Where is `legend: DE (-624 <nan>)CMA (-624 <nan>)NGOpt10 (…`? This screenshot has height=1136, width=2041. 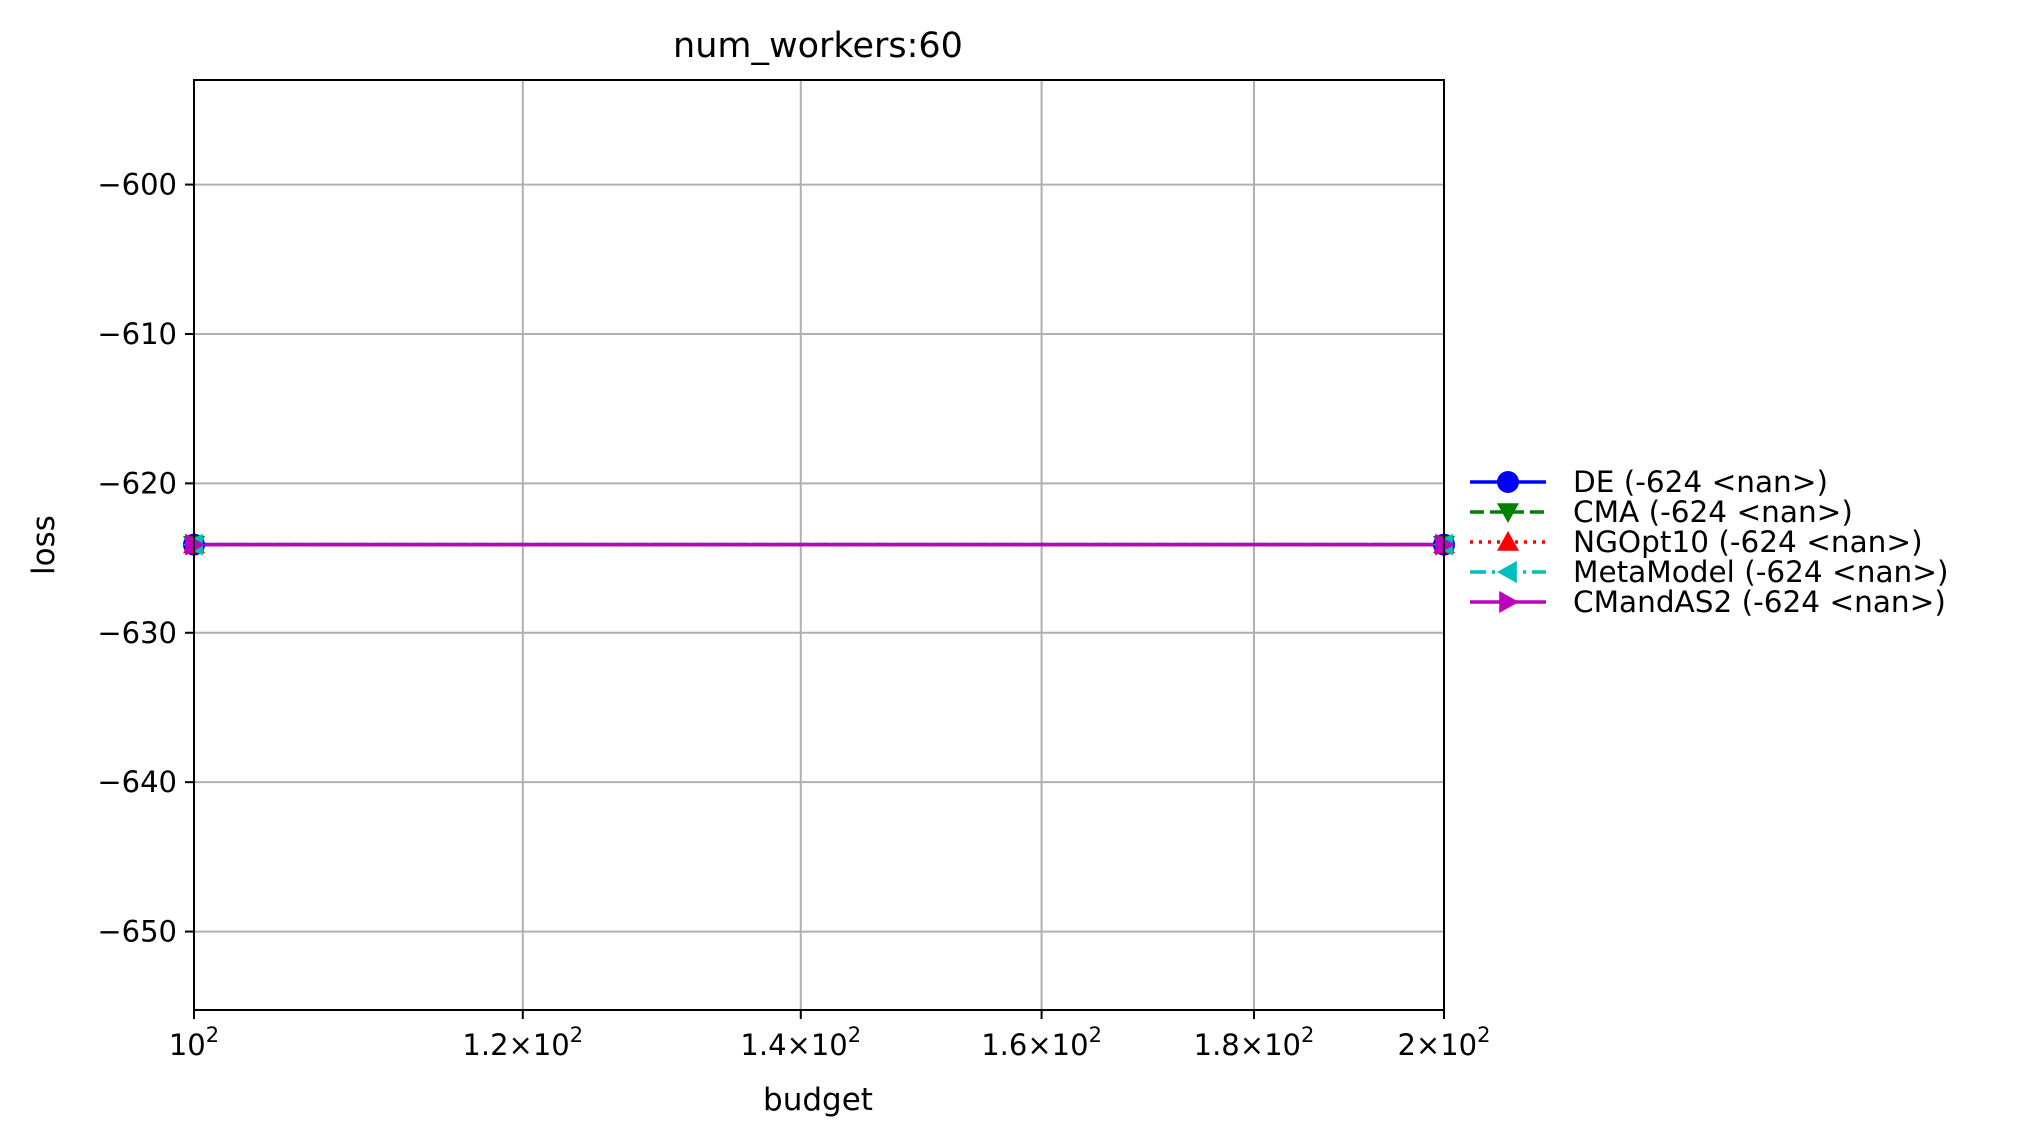
legend: DE (-624 <nan>)CMA (-624 <nan>)NGOpt10 (… is located at coordinates (1709, 542).